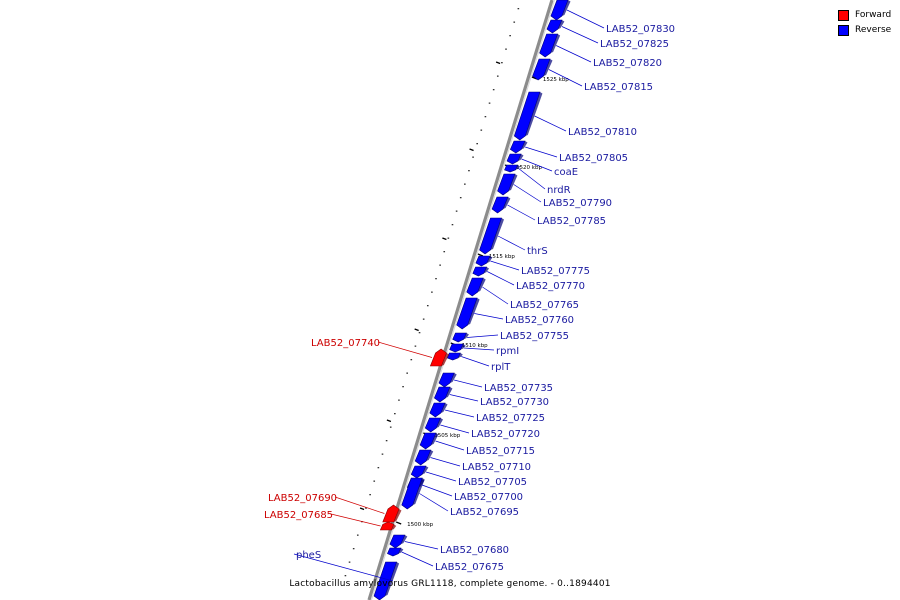 Image resolution: width=900 pixels, height=600 pixels. What do you see at coordinates (514, 402) in the screenshot?
I see `gene-label: LAB52_07730` at bounding box center [514, 402].